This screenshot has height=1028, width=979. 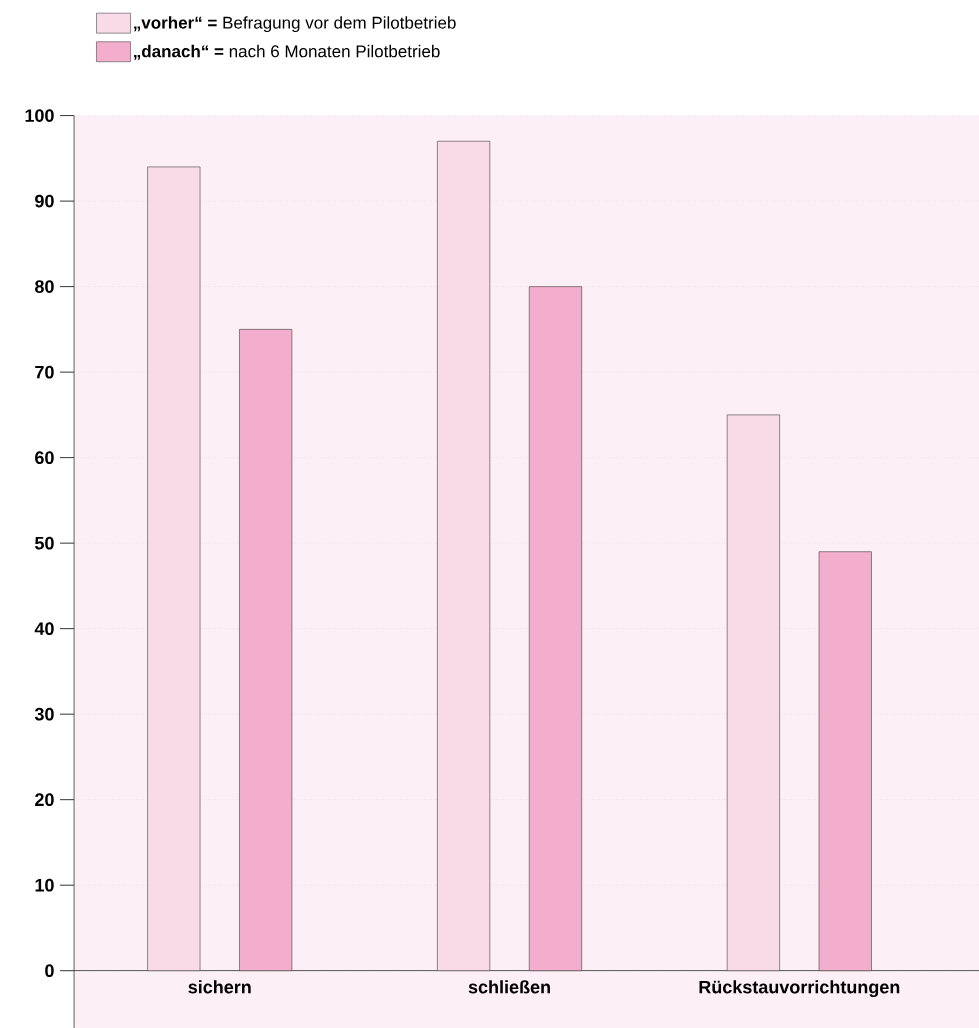 What do you see at coordinates (44, 458) in the screenshot?
I see `y-tick-label: 60` at bounding box center [44, 458].